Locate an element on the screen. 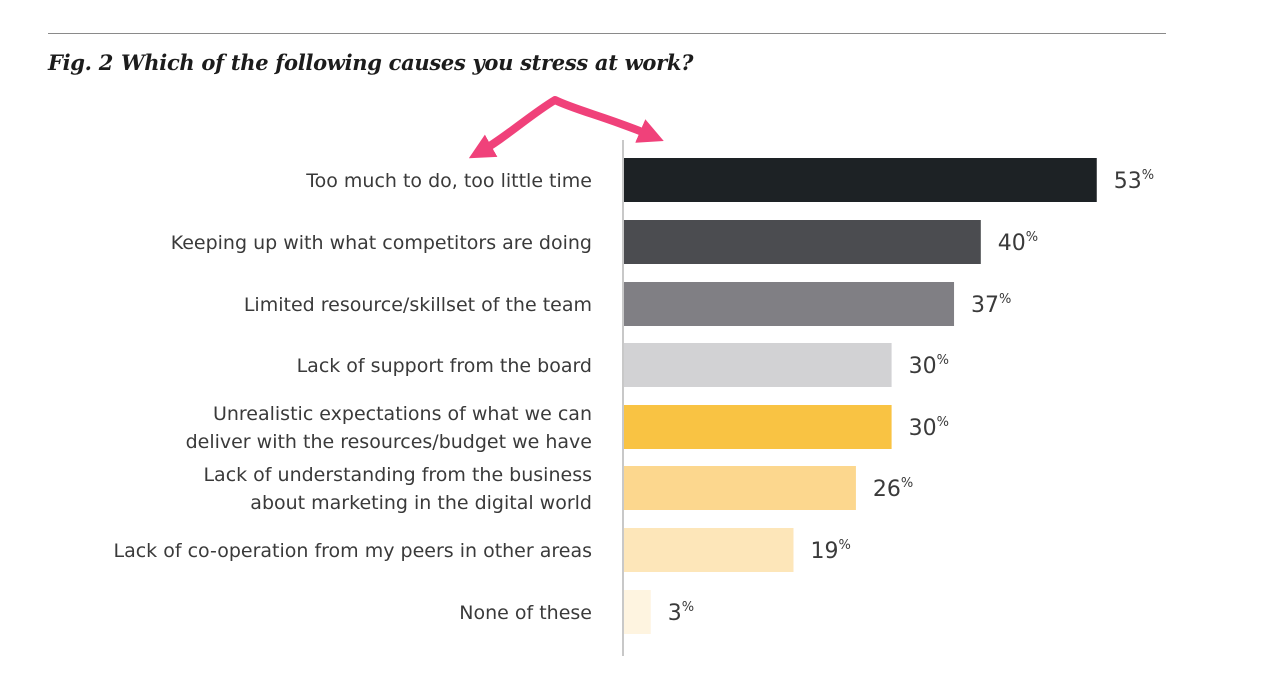 This screenshot has width=1280, height=692. value-label-3: 37% is located at coordinates (991, 305).